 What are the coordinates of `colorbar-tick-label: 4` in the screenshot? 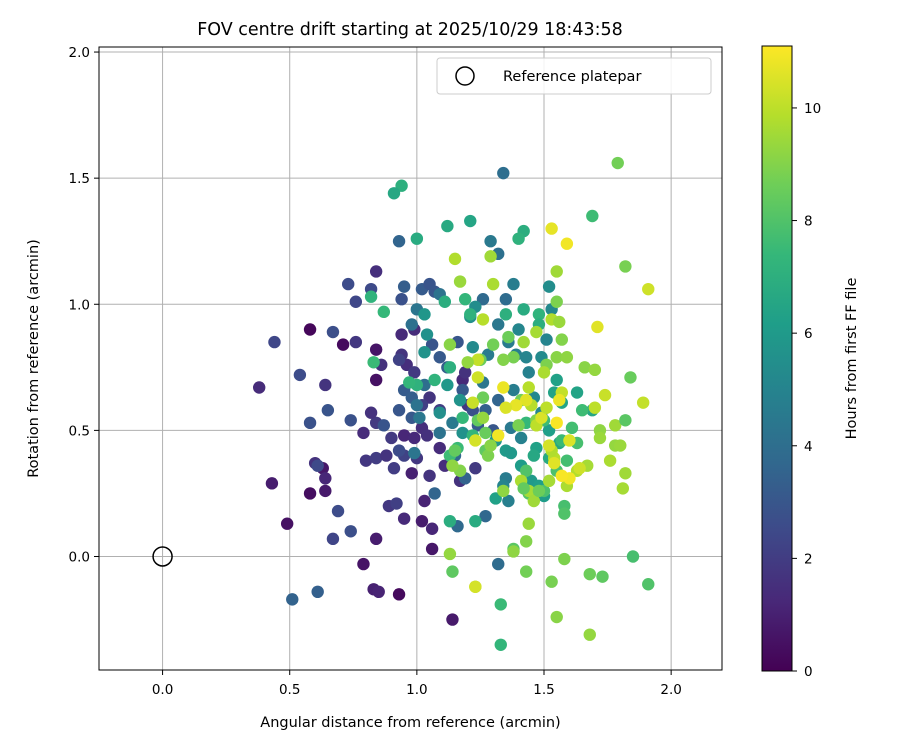 It's located at (808, 447).